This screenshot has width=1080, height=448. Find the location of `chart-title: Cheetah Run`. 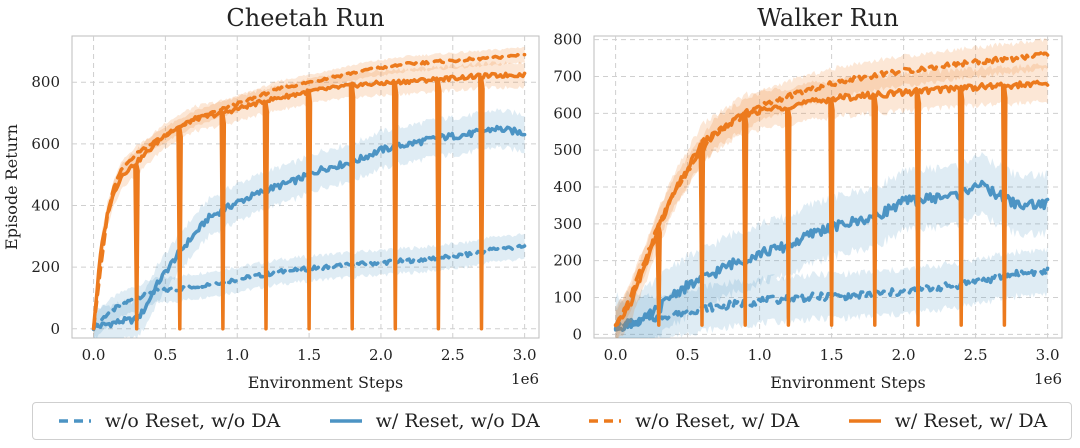

chart-title: Cheetah Run is located at coordinates (305, 18).